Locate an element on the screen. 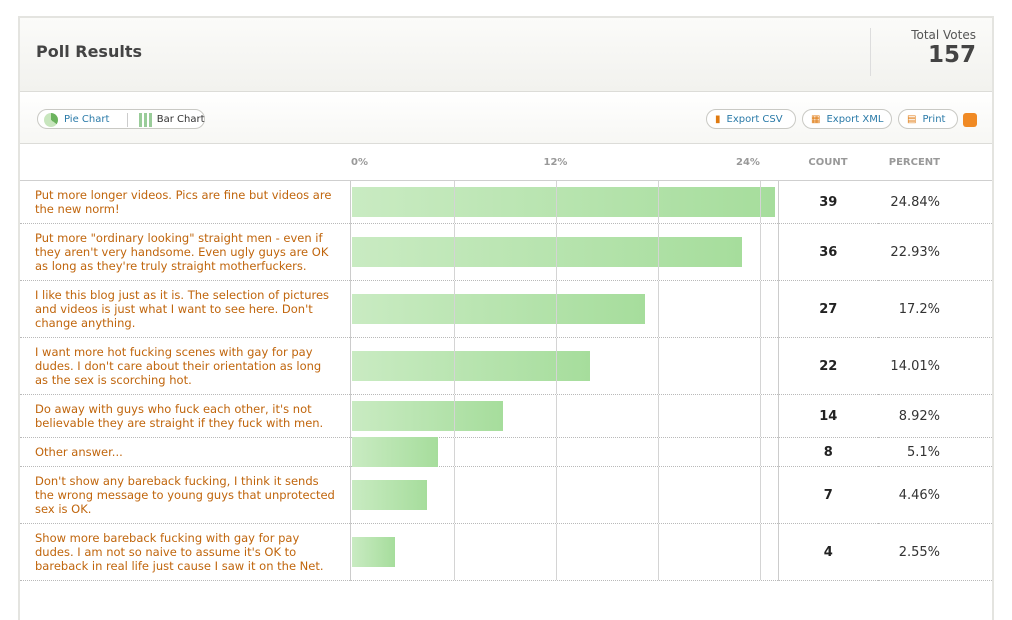  print: ▤ Print is located at coordinates (928, 119).